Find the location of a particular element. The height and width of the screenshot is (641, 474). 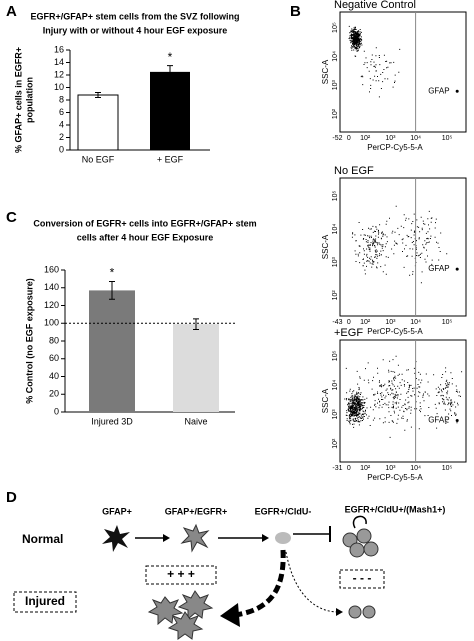

plot-title: No EGF is located at coordinates (354, 171).